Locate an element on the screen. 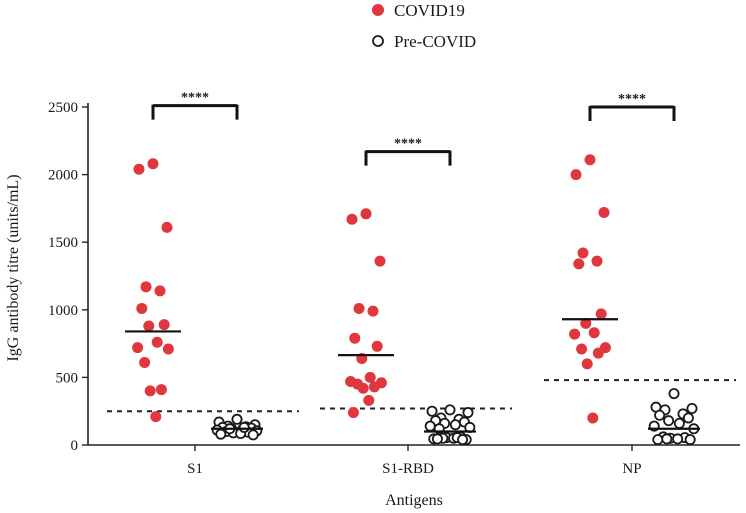 Image resolution: width=746 pixels, height=513 pixels. y-tick-label: 500 is located at coordinates (67, 378).